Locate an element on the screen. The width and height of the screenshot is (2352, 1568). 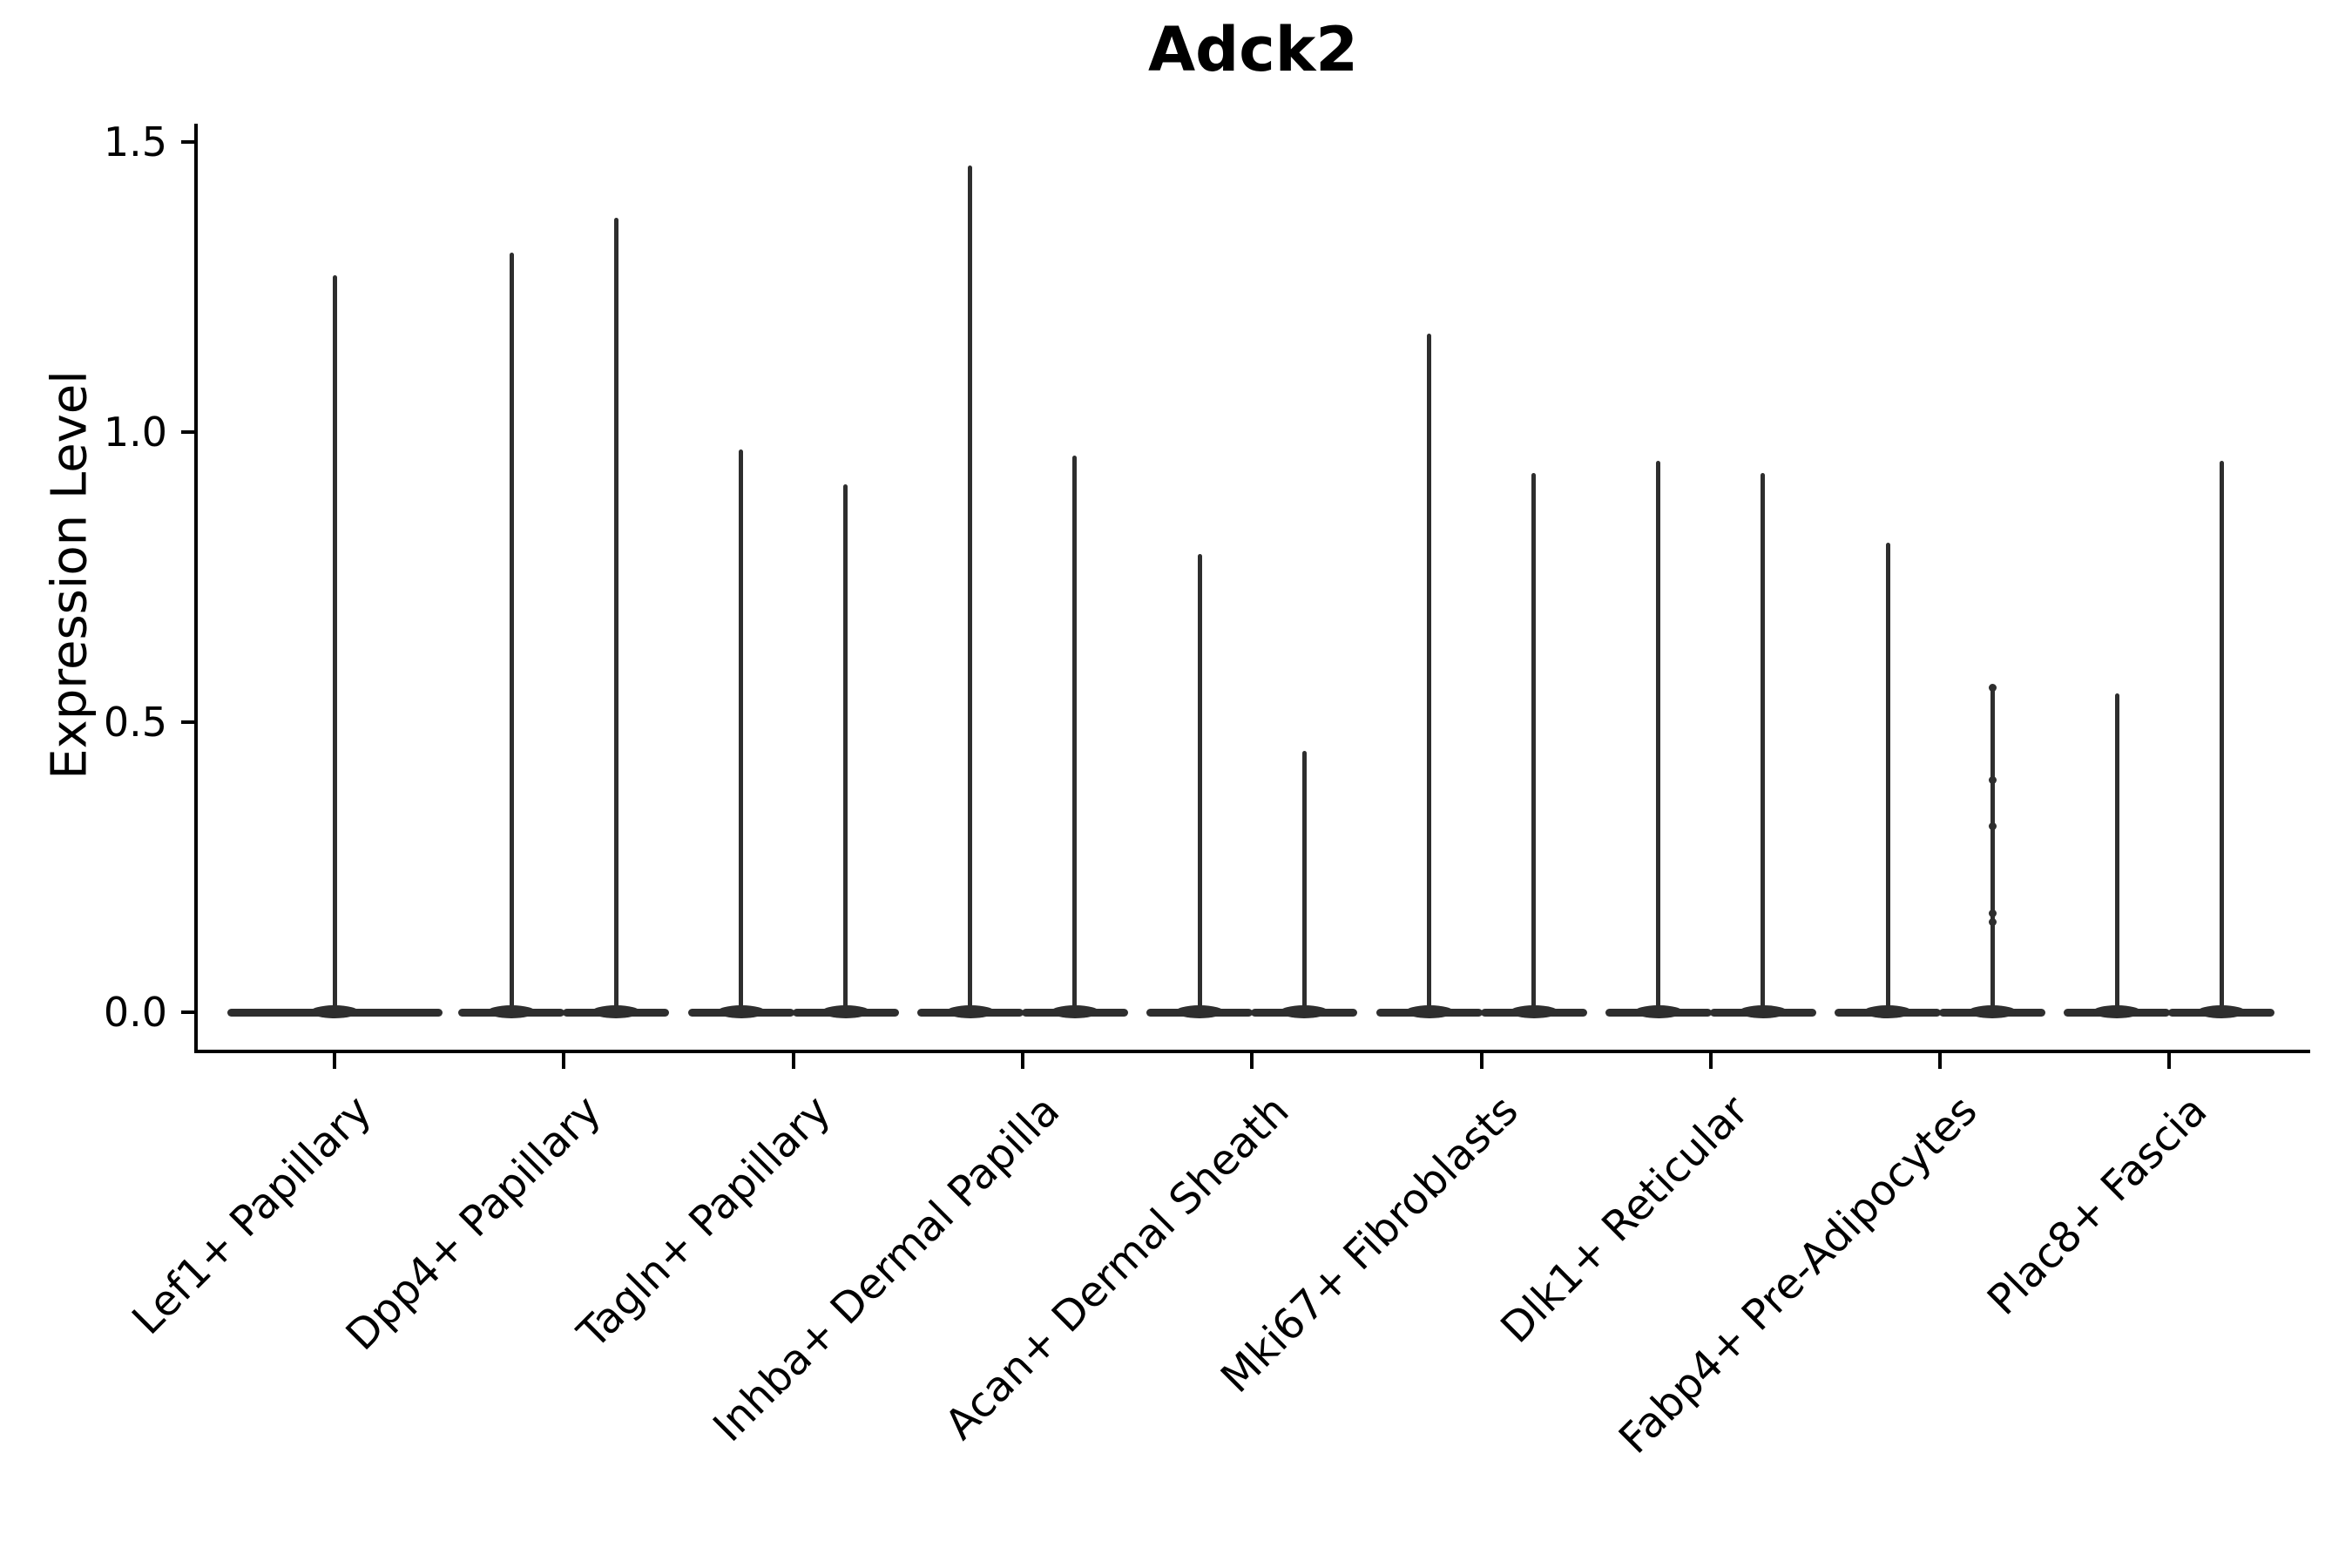
x-tick-label: Dpp4+ Papillary is located at coordinates (474, 1223).